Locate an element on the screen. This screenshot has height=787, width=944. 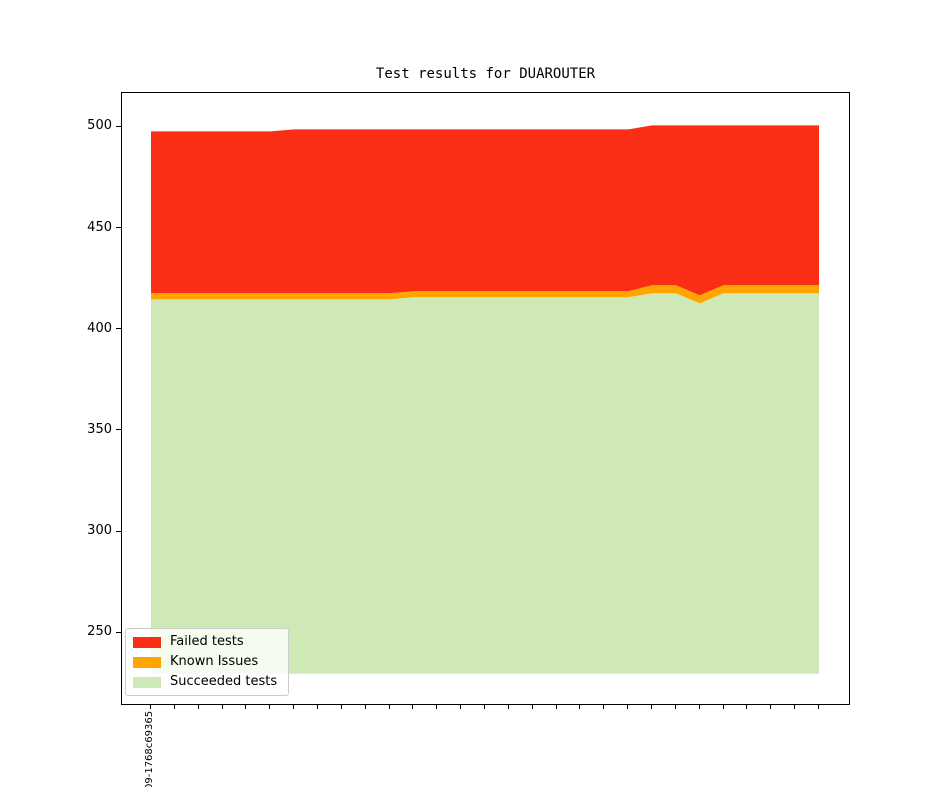
y-tick-label: 450 is located at coordinates (99, 227).